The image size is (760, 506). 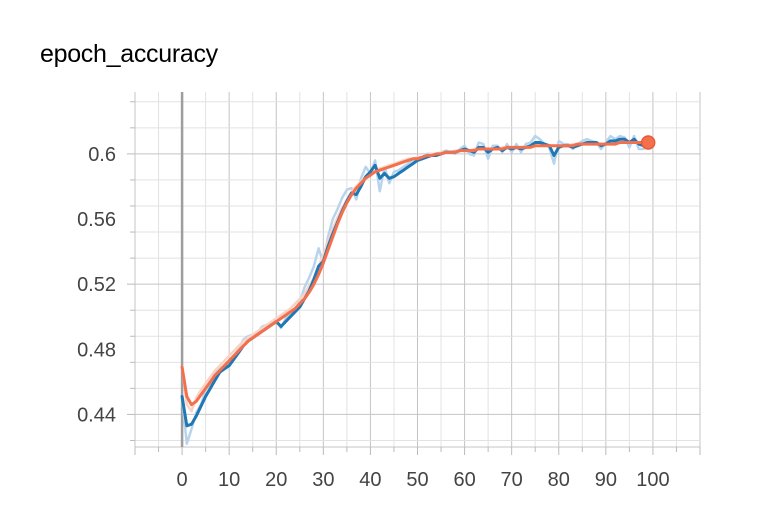 I want to click on x-tick-label: 10, so click(x=229, y=480).